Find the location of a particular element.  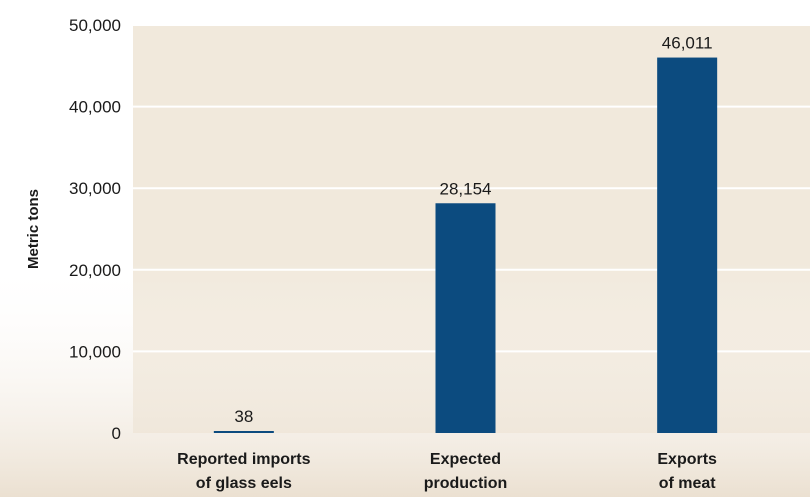

y-axis-ticks: 0 10,000 20,000 30,000 40,000 50,000 is located at coordinates (95, 229).